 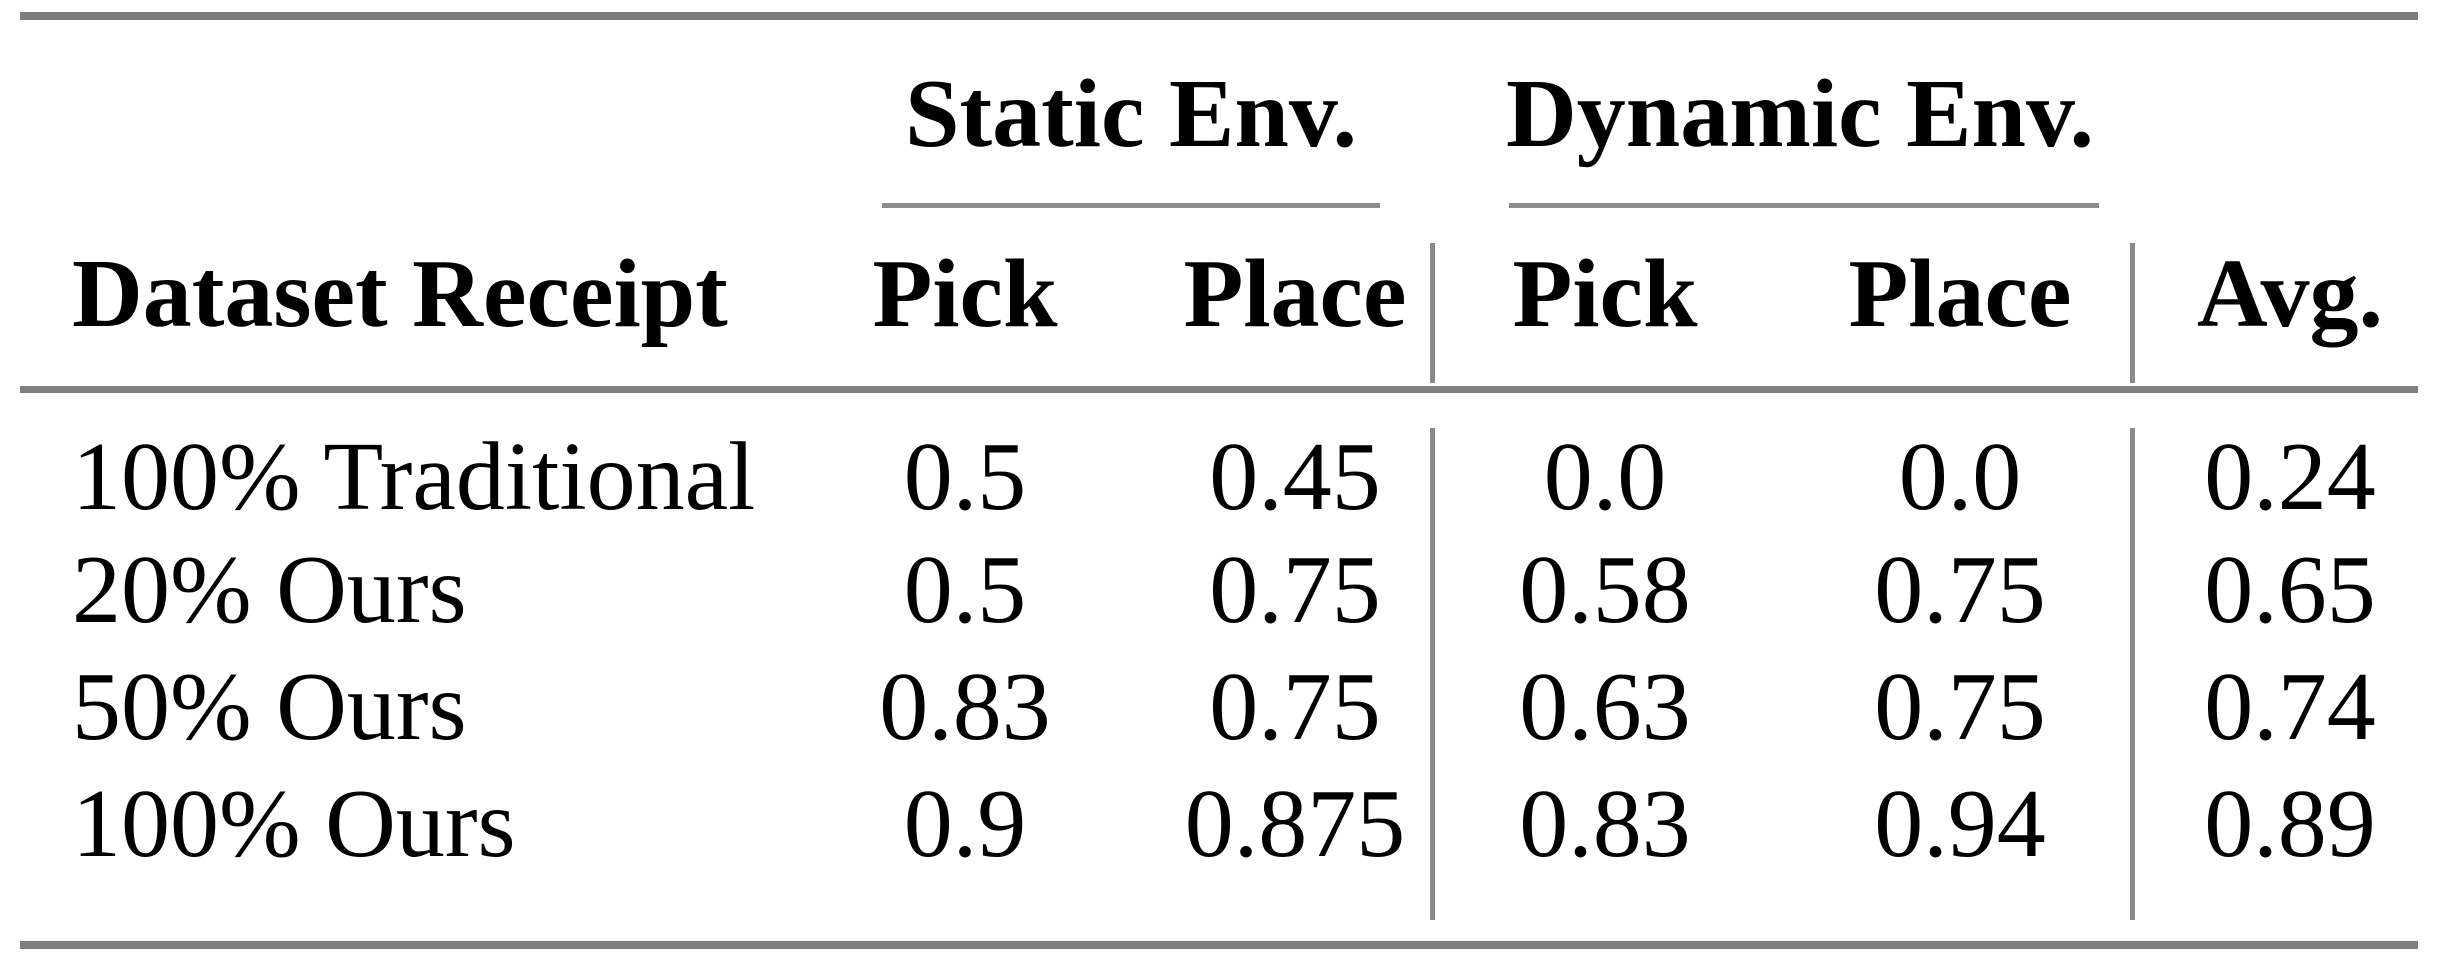 I want to click on table-header-rule, so click(x=1219, y=389).